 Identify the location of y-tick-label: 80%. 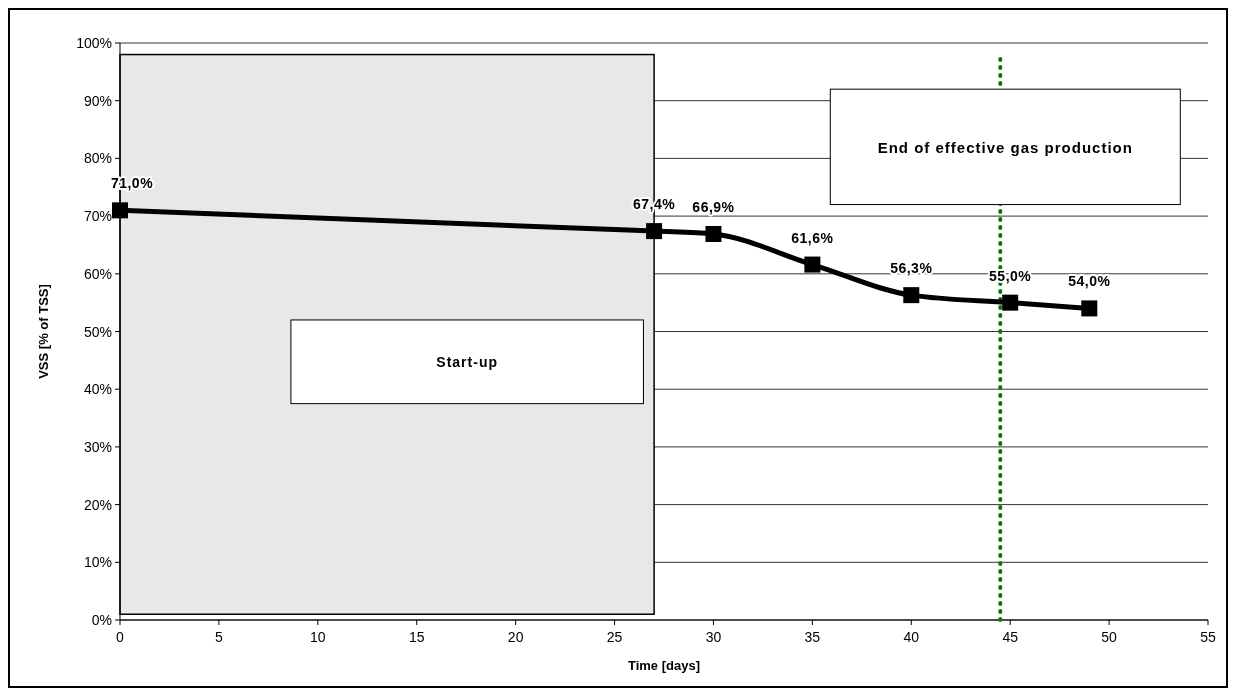
(97, 158).